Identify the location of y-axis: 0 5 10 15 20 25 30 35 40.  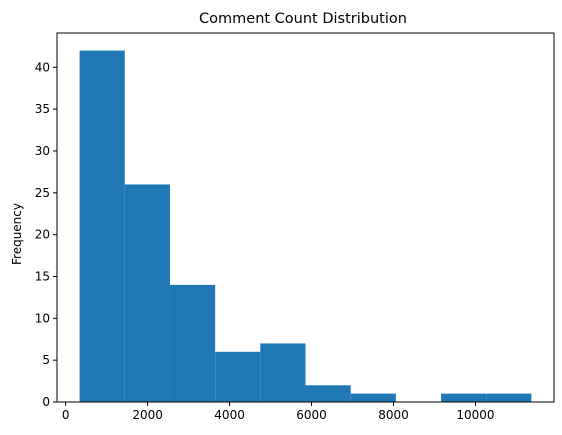
(46, 234).